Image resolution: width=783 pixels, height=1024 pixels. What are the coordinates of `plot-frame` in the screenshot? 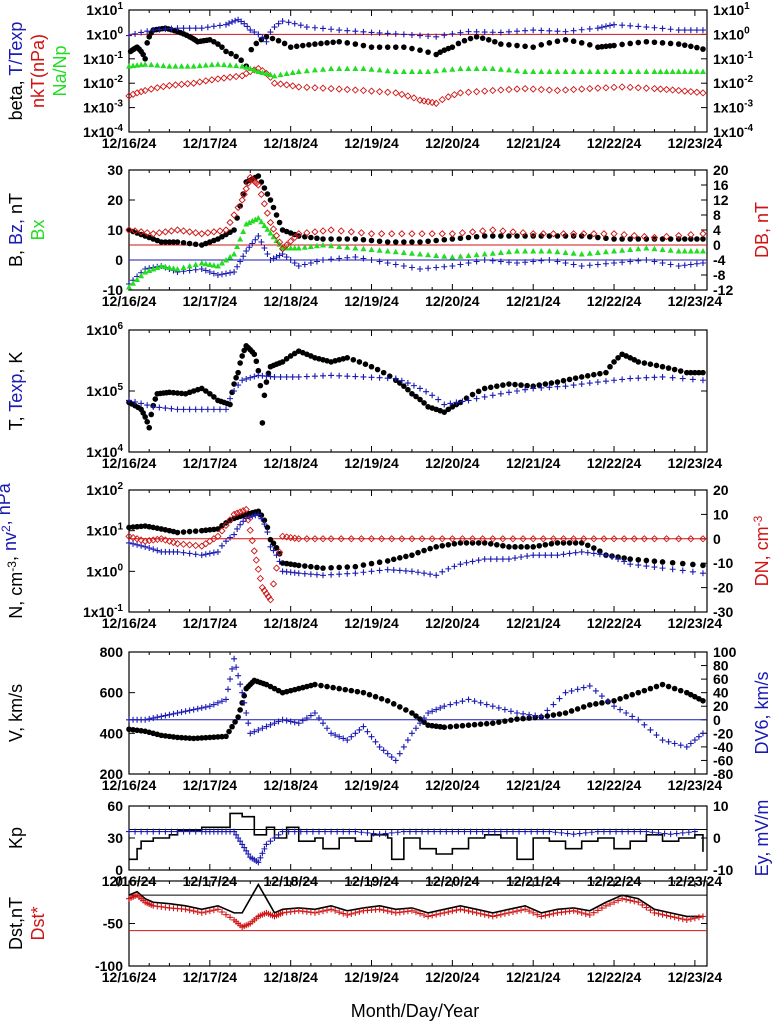 It's located at (418, 71).